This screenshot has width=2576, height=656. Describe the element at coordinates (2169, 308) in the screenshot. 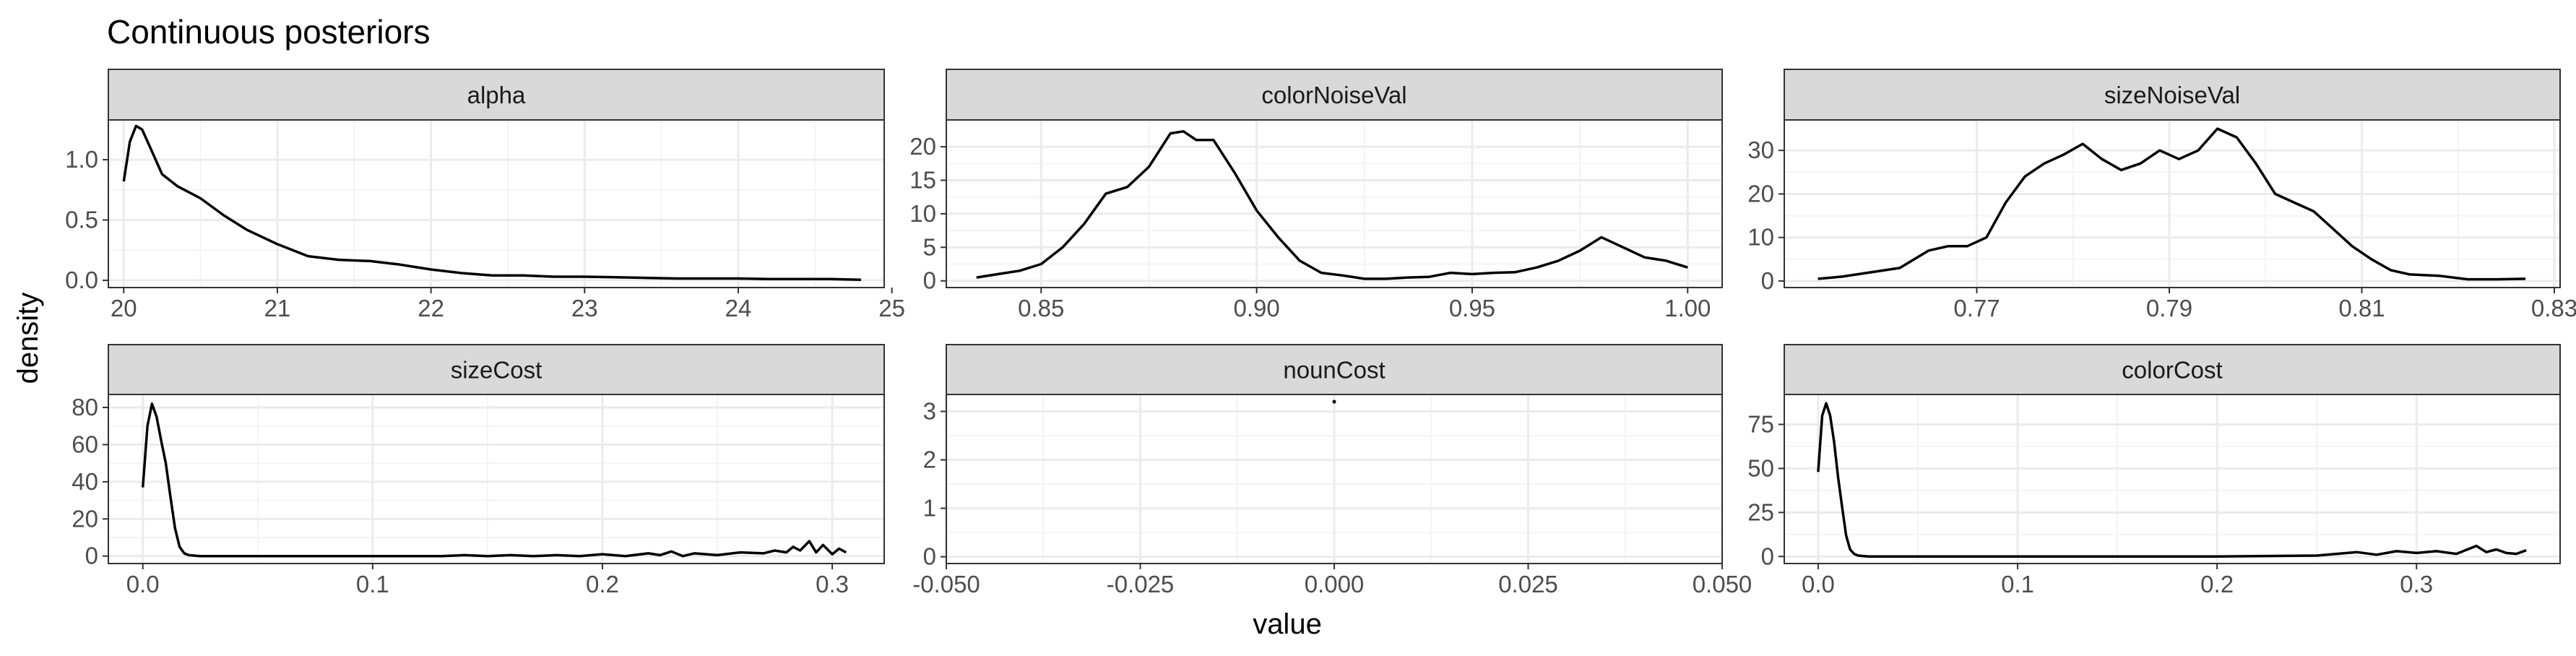

I see `x-tick-label: 0.79` at that location.